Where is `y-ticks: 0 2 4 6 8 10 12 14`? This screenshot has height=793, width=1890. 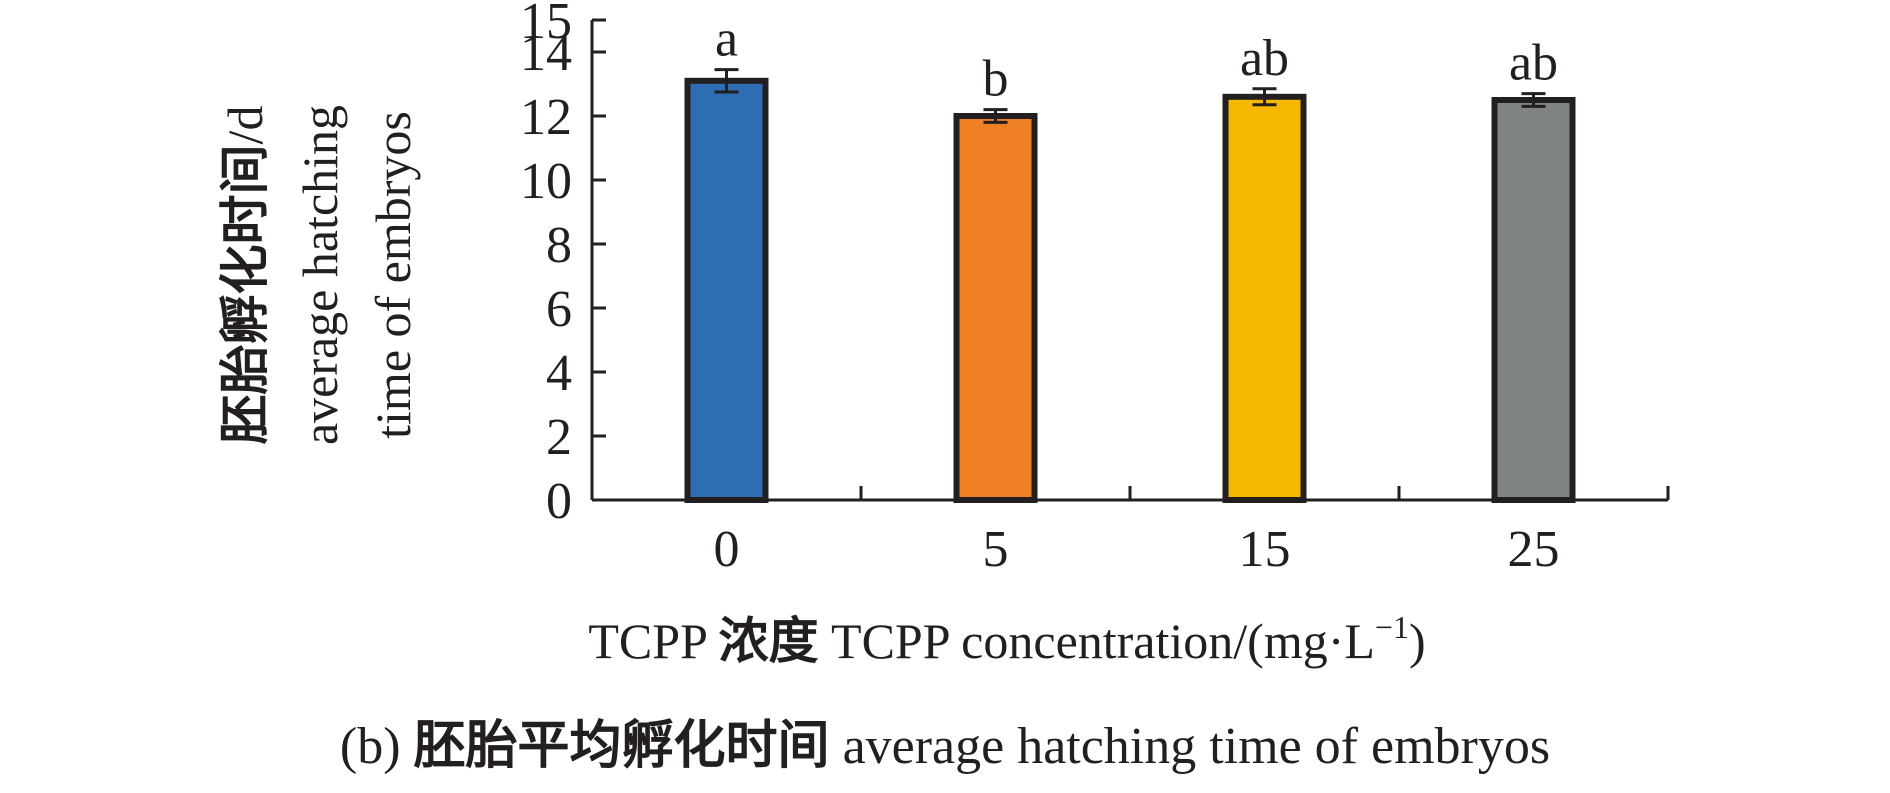
y-ticks: 0 2 4 6 8 10 12 14 is located at coordinates (563, 274).